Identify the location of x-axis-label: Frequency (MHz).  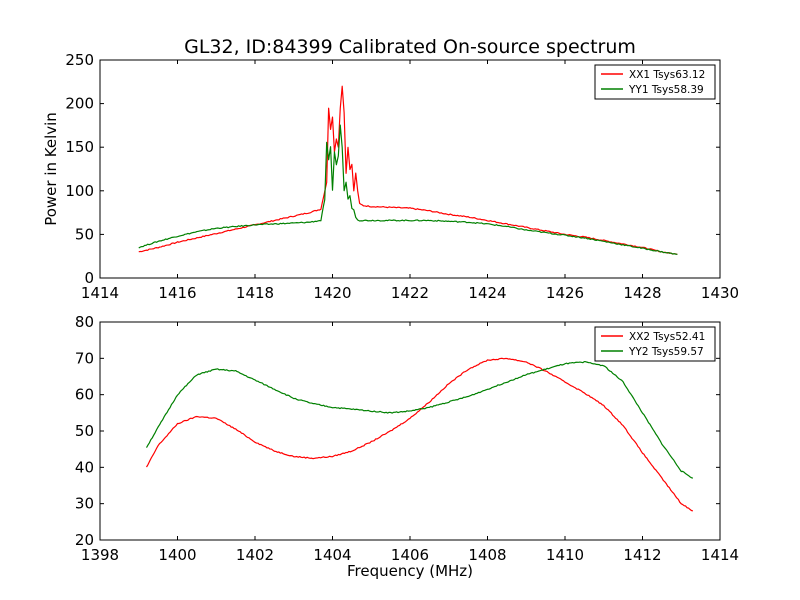
(410, 571).